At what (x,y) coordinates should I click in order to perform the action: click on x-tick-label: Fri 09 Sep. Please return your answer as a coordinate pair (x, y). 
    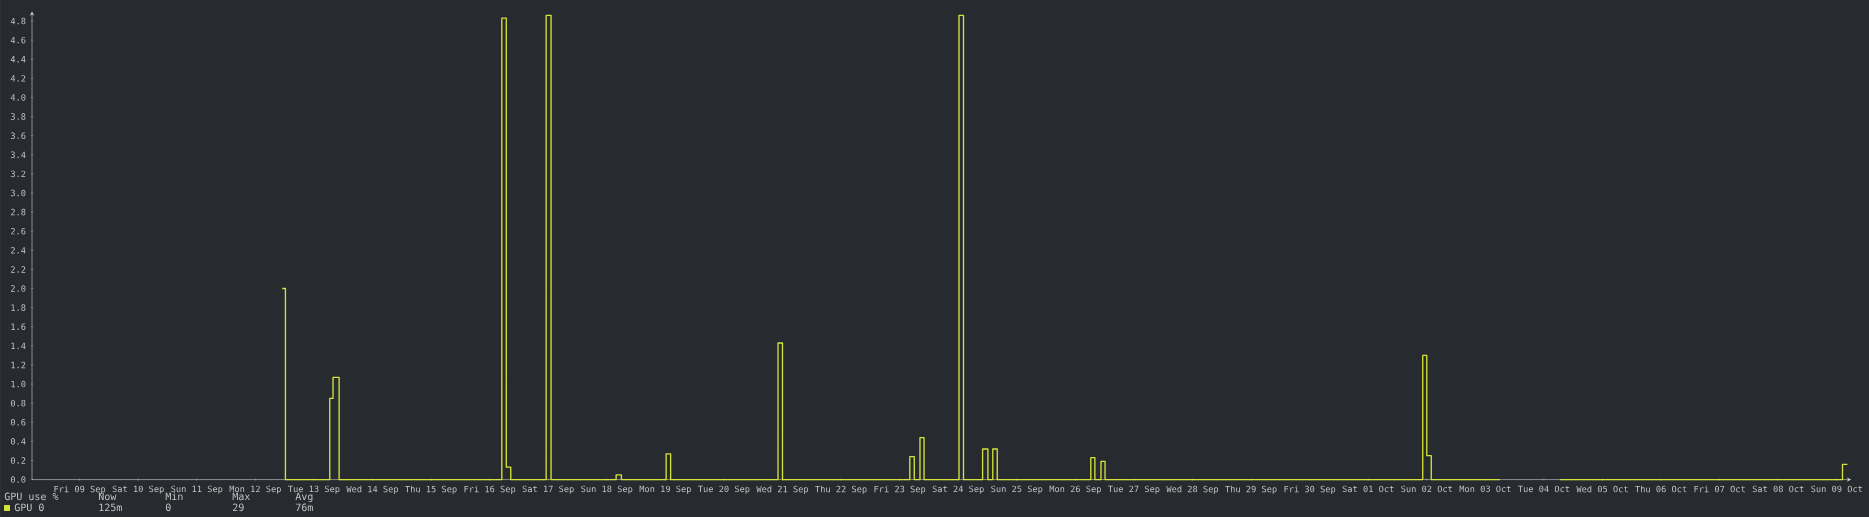
    Looking at the image, I should click on (80, 490).